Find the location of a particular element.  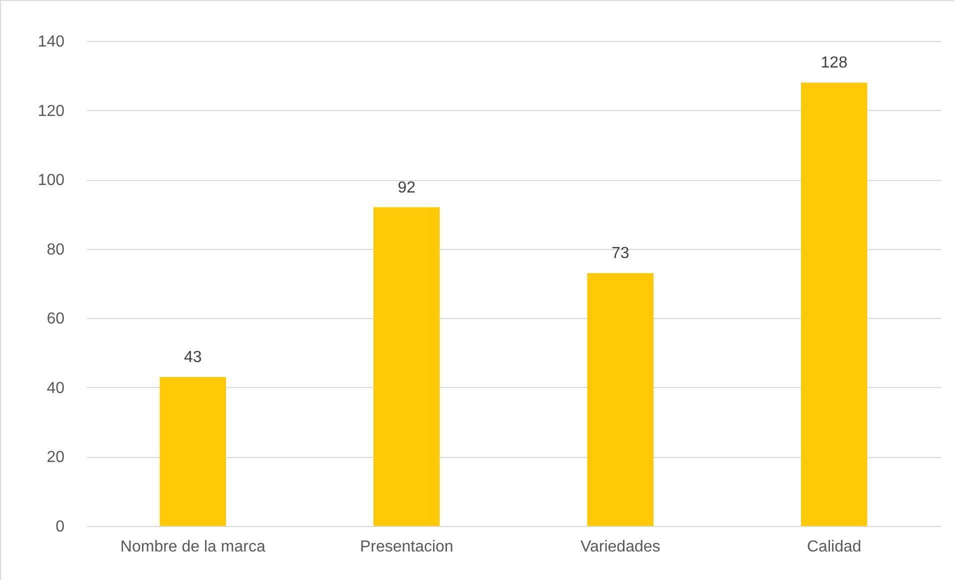

y-tick-label: 40 is located at coordinates (55, 388).